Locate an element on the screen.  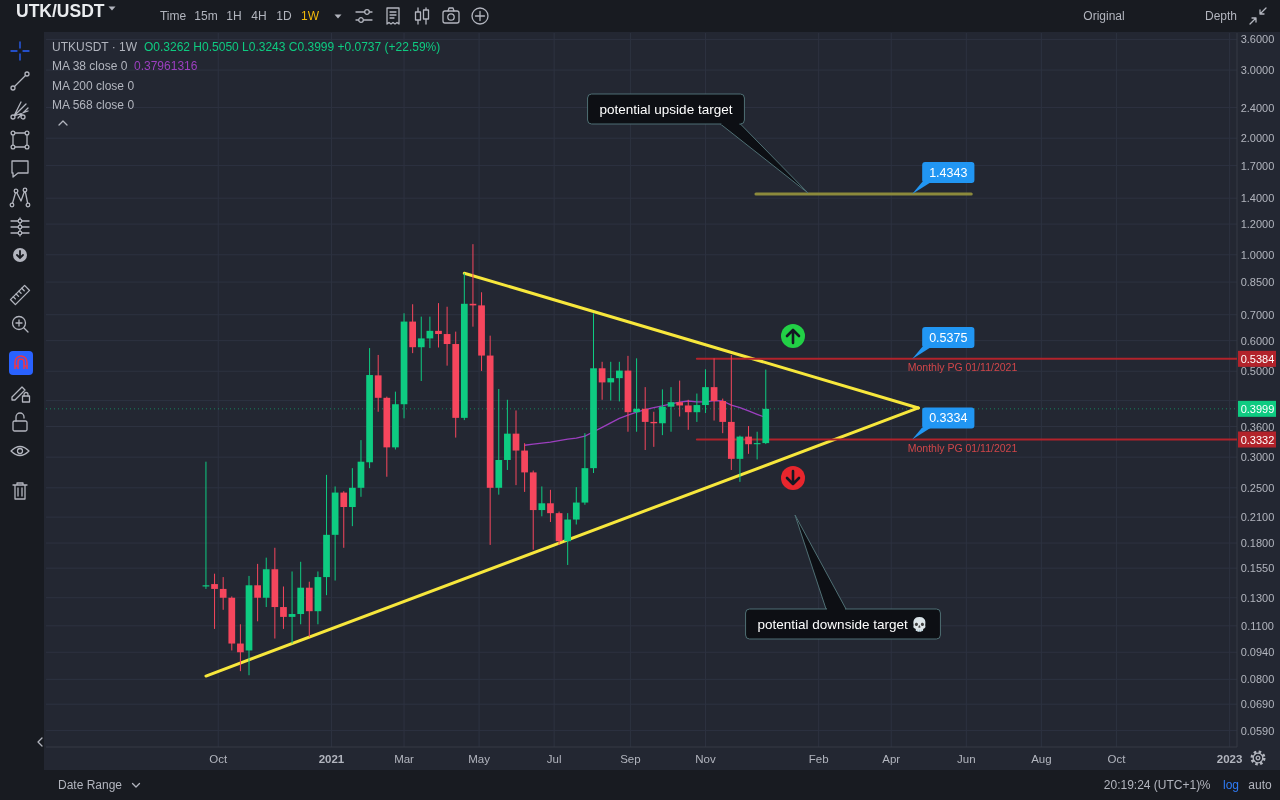
y-tick-label: 0.1800 is located at coordinates (1257, 543).